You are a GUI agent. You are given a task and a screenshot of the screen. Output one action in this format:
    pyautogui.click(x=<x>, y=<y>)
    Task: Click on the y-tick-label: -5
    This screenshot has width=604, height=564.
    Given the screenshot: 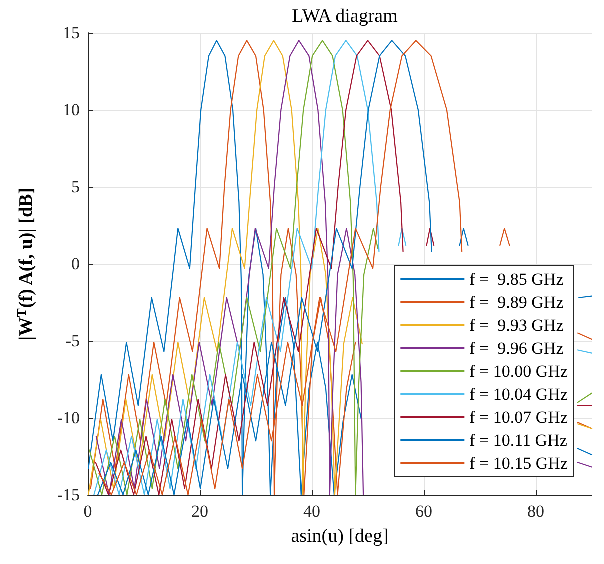 What is the action you would take?
    pyautogui.click(x=73, y=341)
    